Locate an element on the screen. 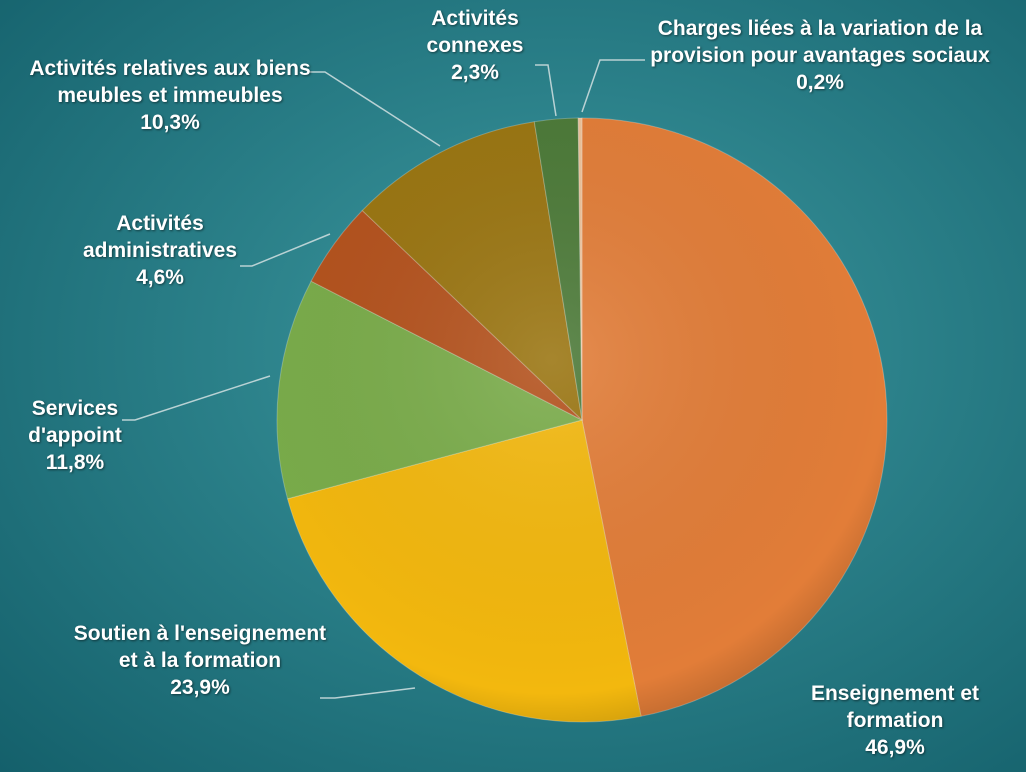  value-label: 4,6% is located at coordinates (160, 277).